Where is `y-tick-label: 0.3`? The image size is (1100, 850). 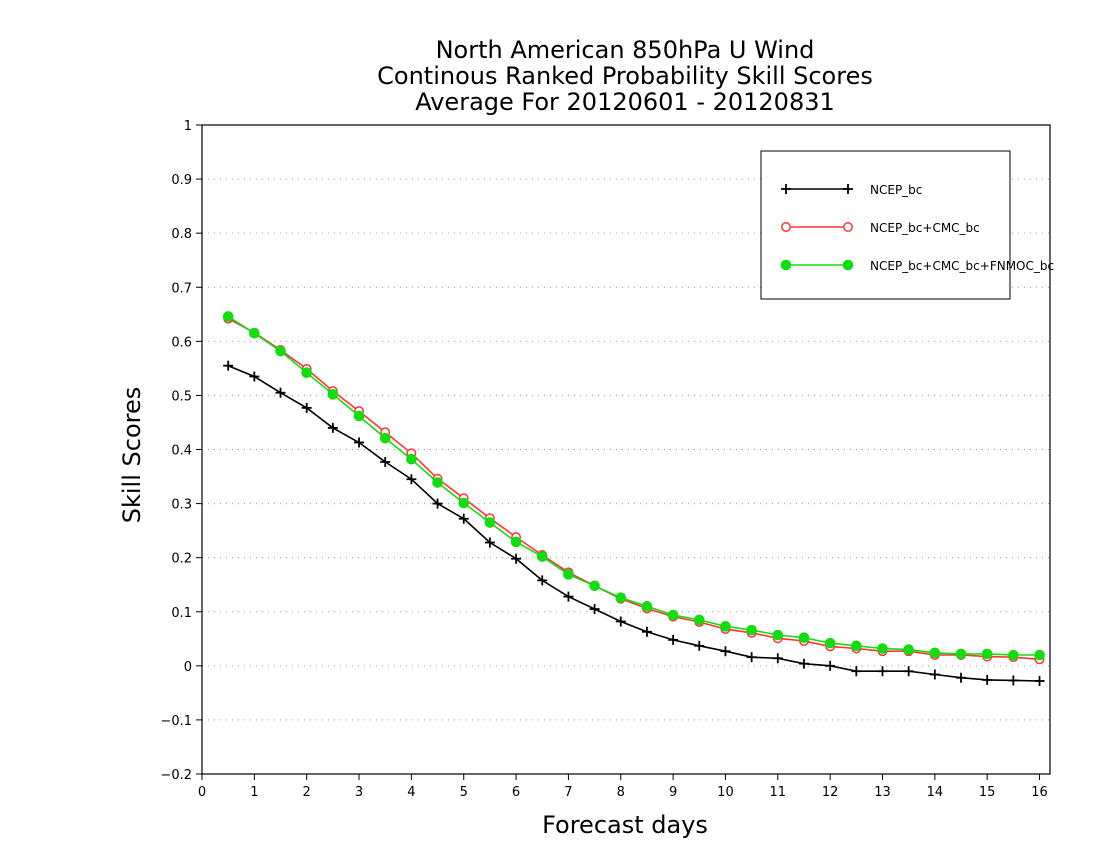 y-tick-label: 0.3 is located at coordinates (181, 505).